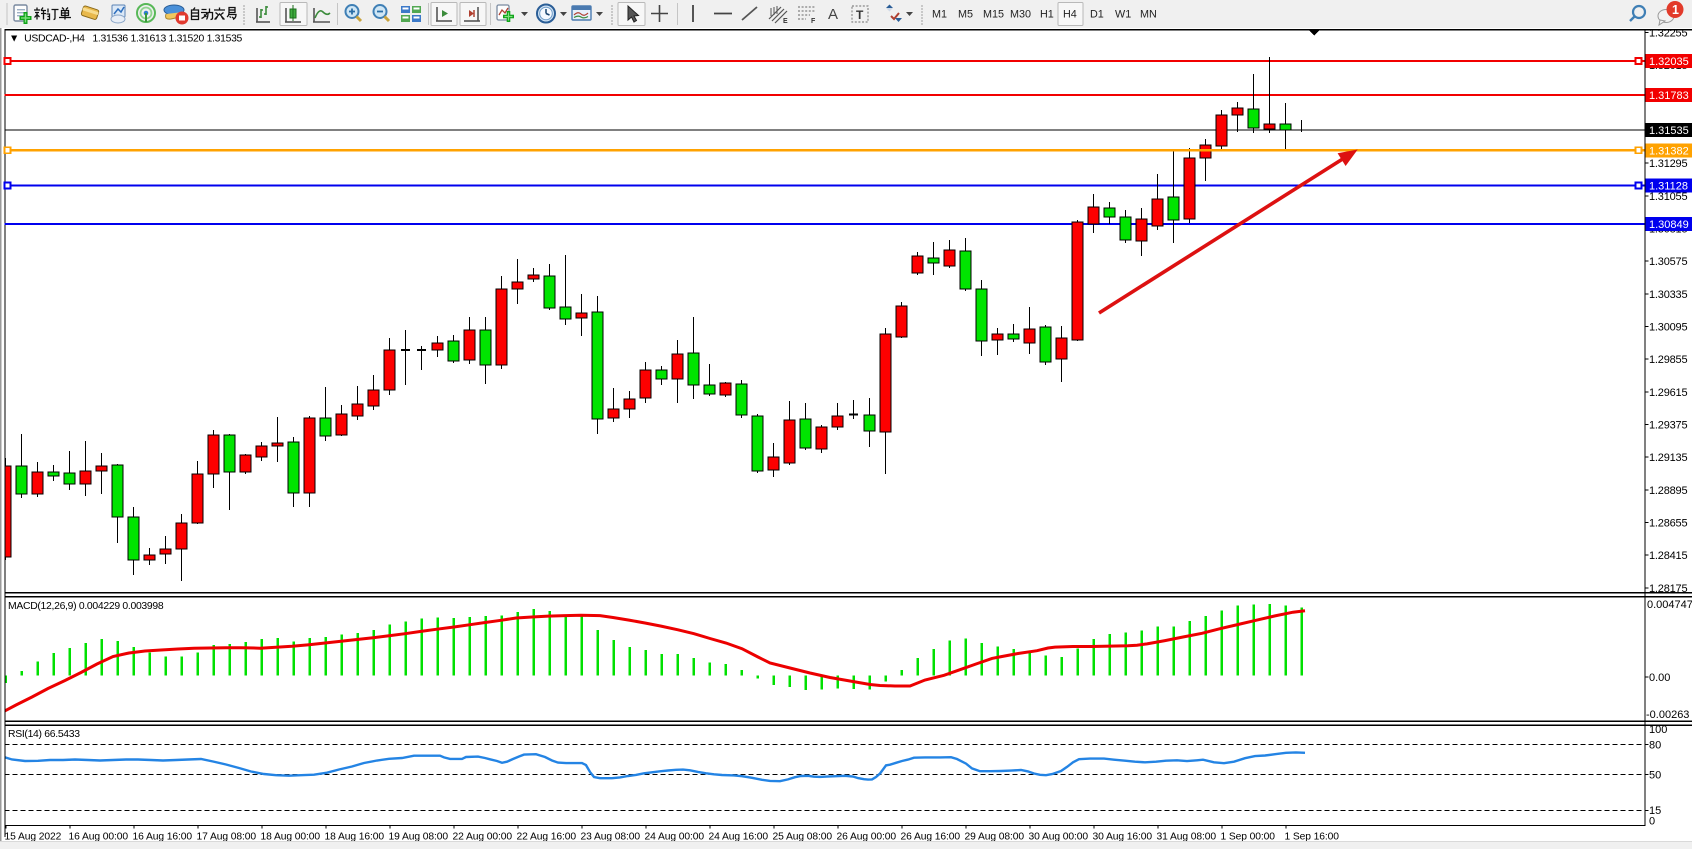  Describe the element at coordinates (1668, 295) in the screenshot. I see `svg-text: 1.30335` at that location.